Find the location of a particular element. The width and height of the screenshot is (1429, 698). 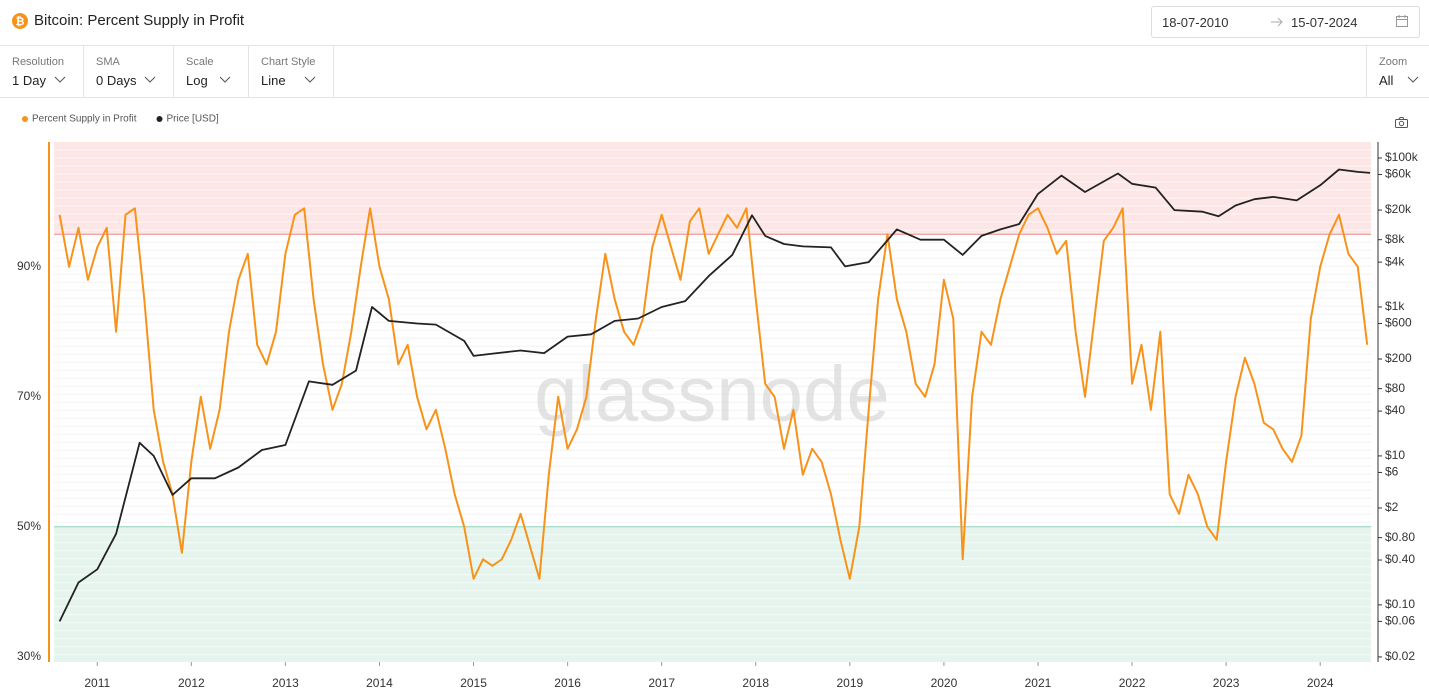

control-label: Zoom is located at coordinates (1393, 62).